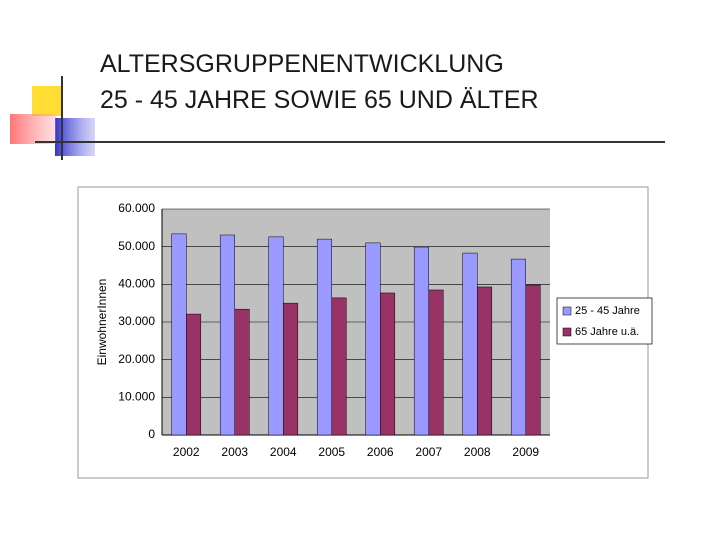  I want to click on x-tick-label: 2002, so click(186, 452).